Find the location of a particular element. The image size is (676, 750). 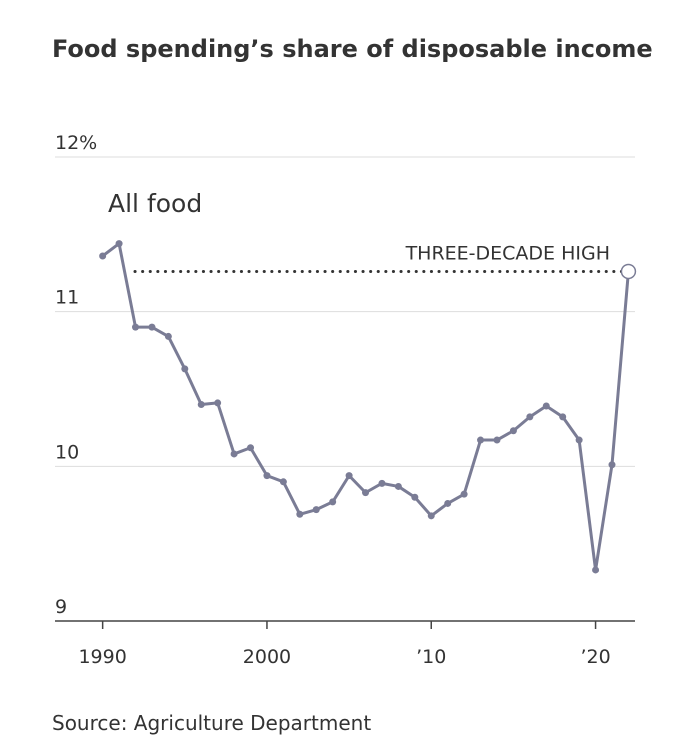

x-tick-label: 1990 is located at coordinates (102, 657).